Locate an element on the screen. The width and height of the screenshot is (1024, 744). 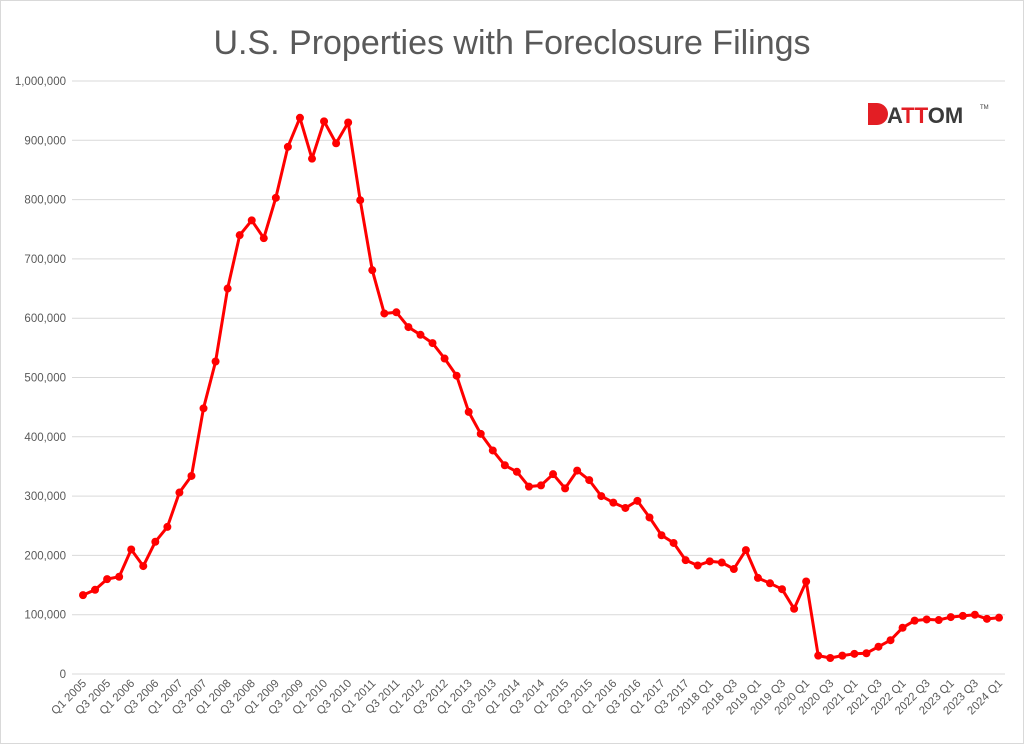
y-tick-label: 500,000 is located at coordinates (45, 379).